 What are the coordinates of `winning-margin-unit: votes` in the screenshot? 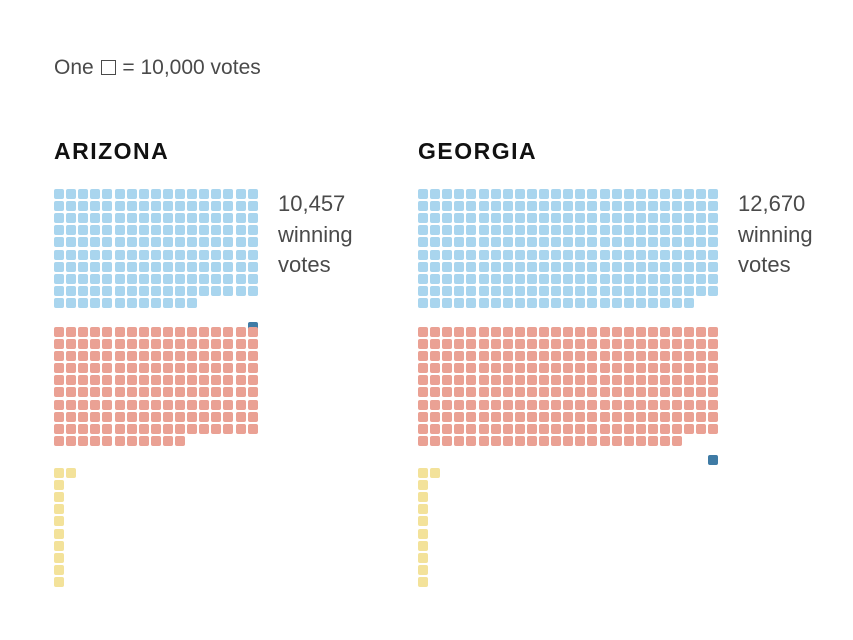 It's located at (304, 264).